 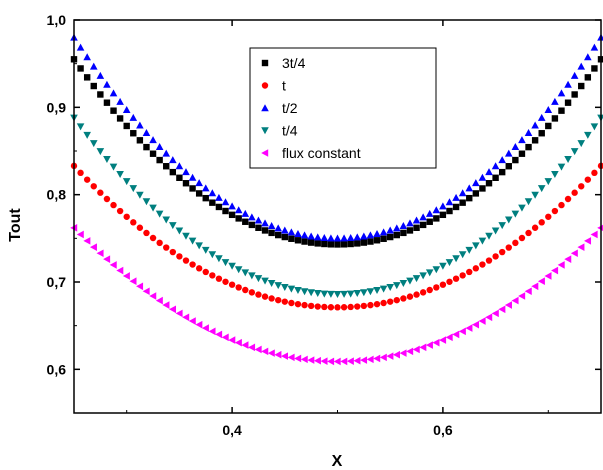 I want to click on legend-item: t, so click(x=273, y=86).